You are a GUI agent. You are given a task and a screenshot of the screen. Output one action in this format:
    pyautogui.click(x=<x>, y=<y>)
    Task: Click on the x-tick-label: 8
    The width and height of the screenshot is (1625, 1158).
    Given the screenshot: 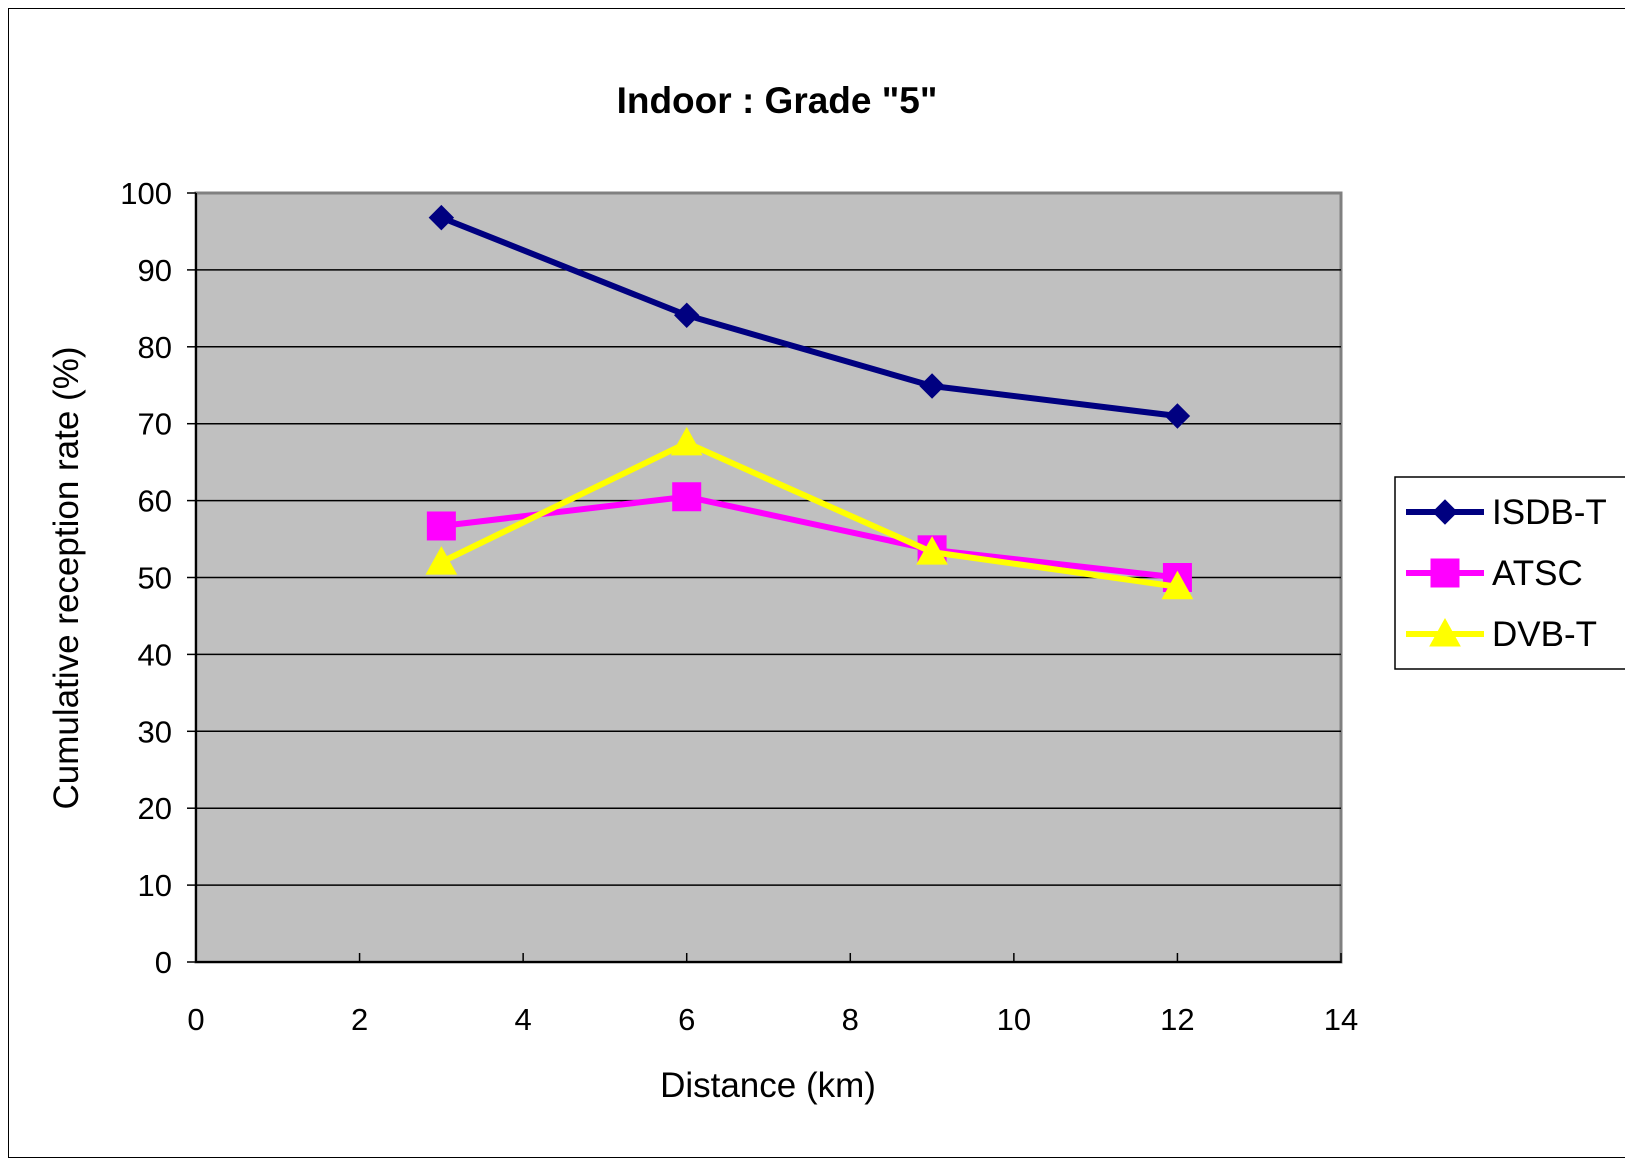 What is the action you would take?
    pyautogui.click(x=850, y=1019)
    